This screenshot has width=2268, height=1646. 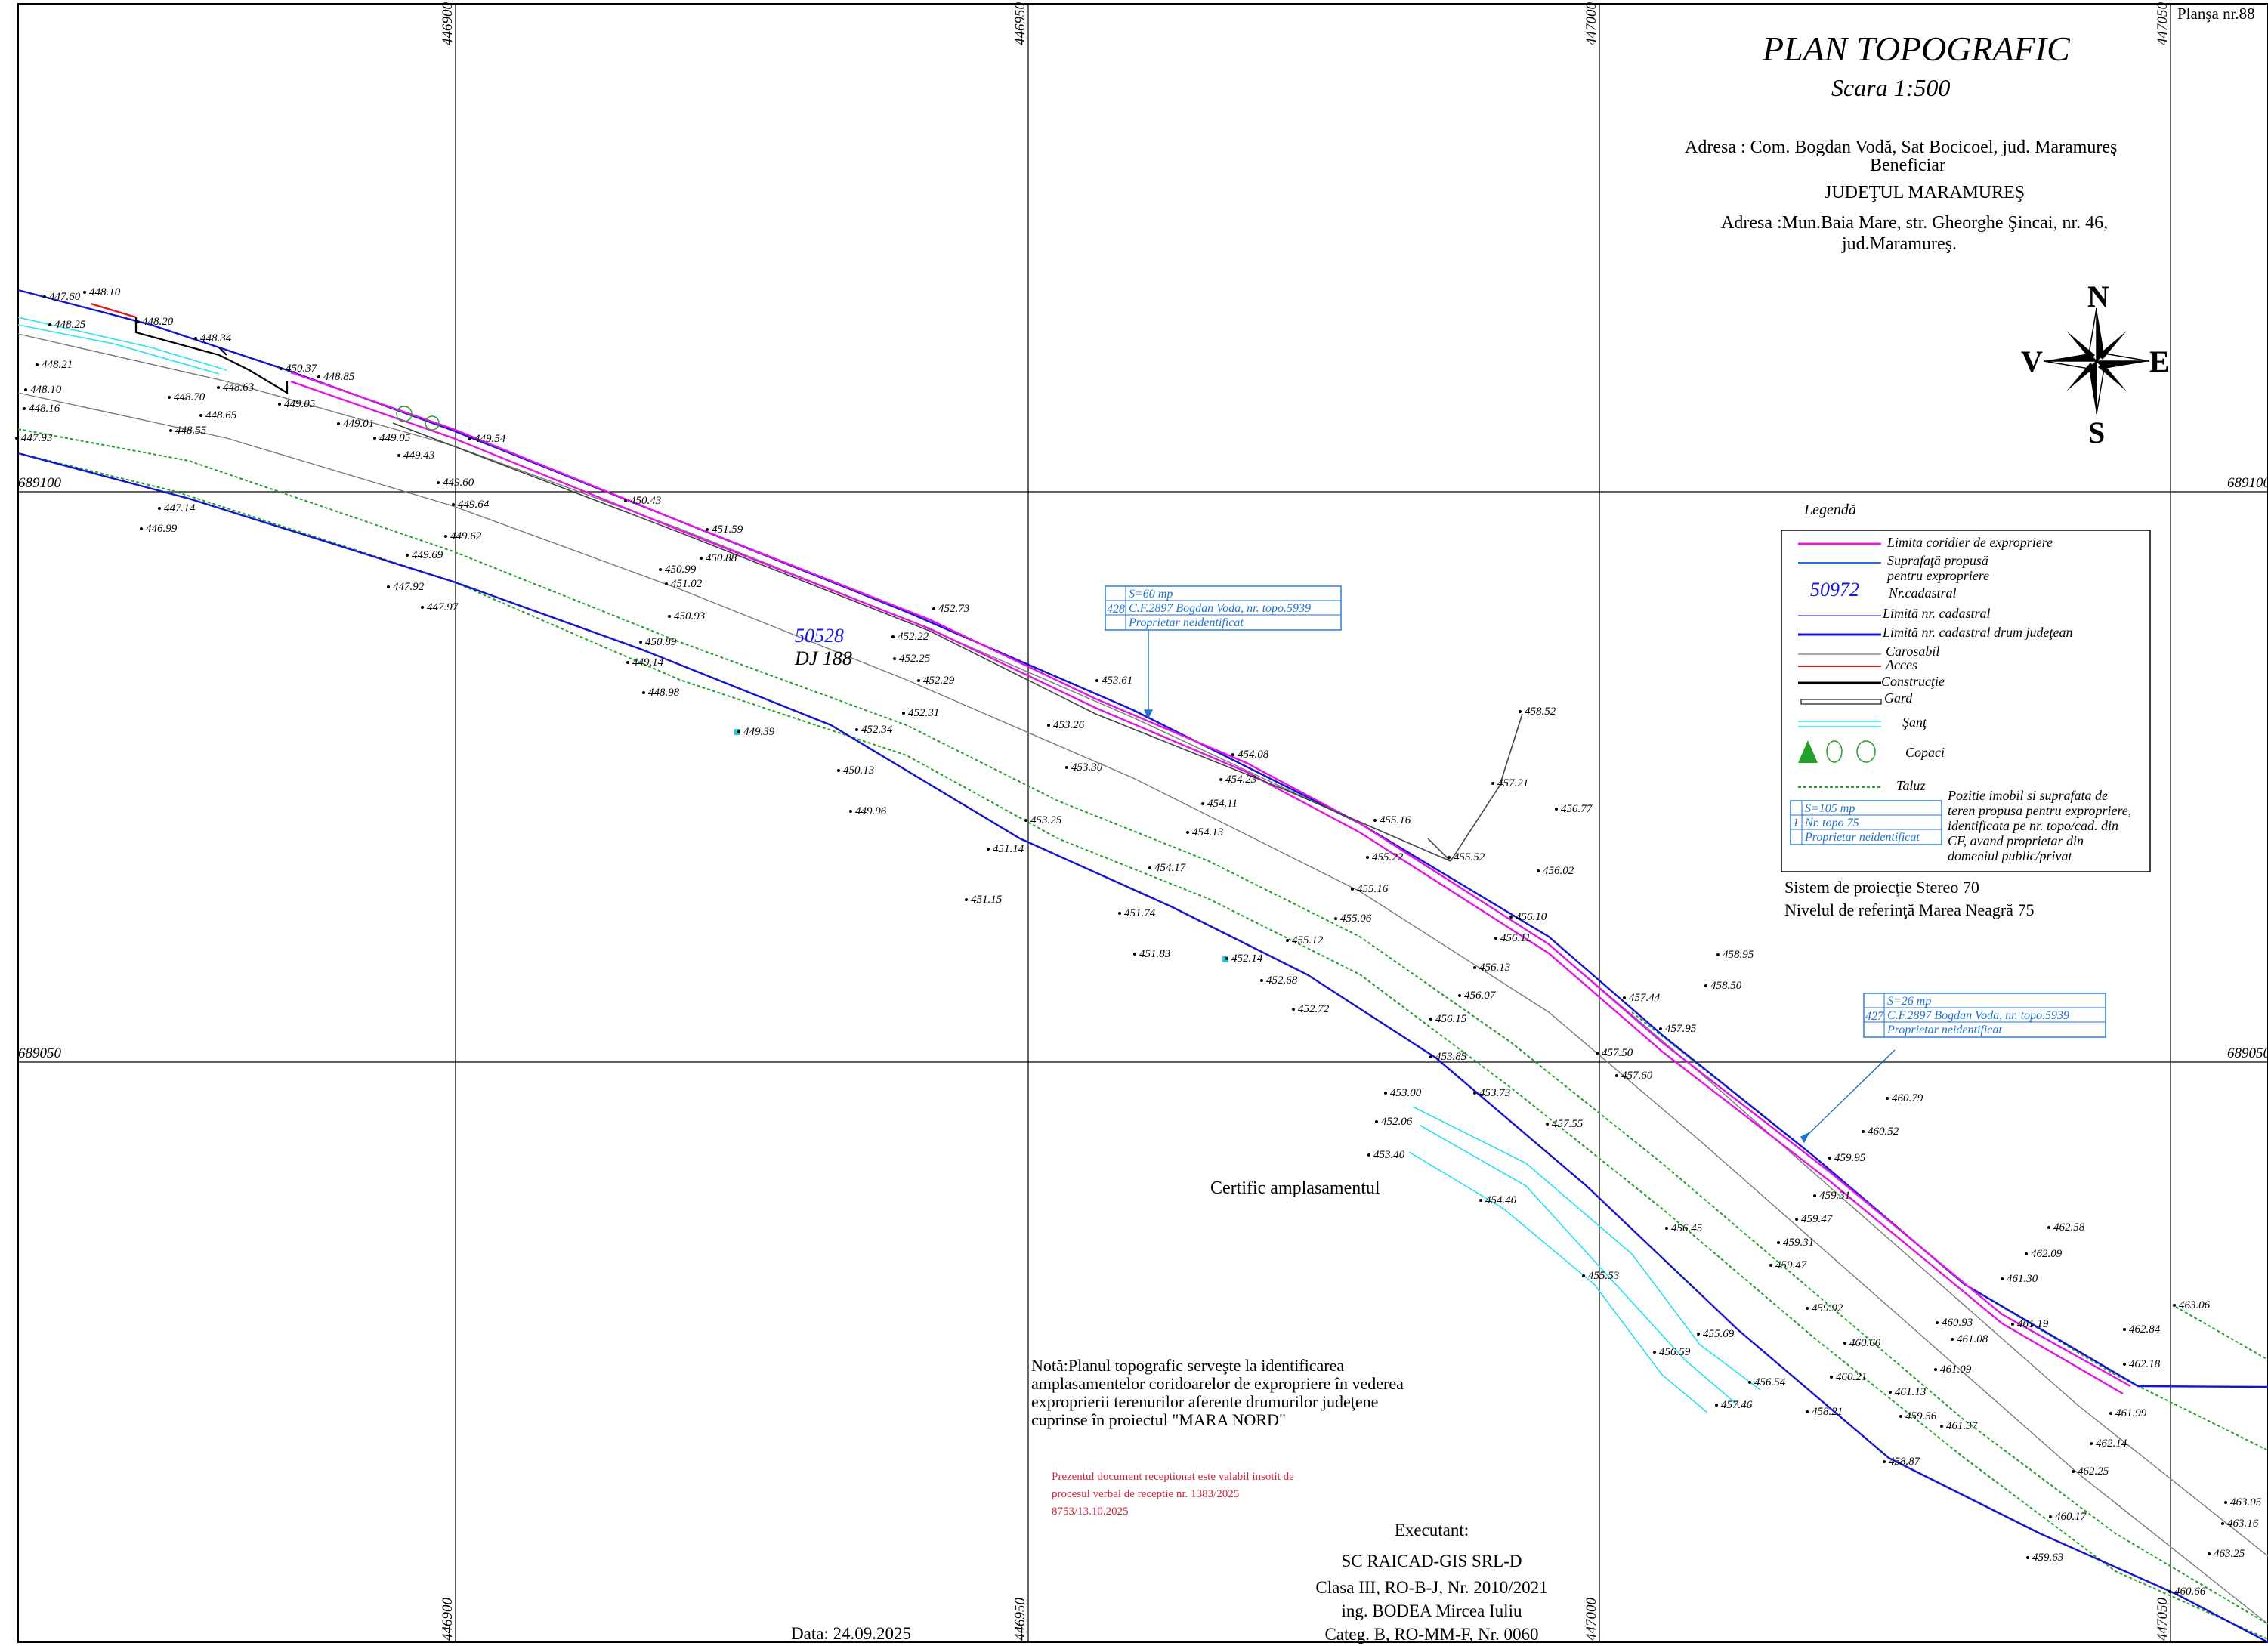 I want to click on elevation-point: 455.12, so click(x=1305, y=940).